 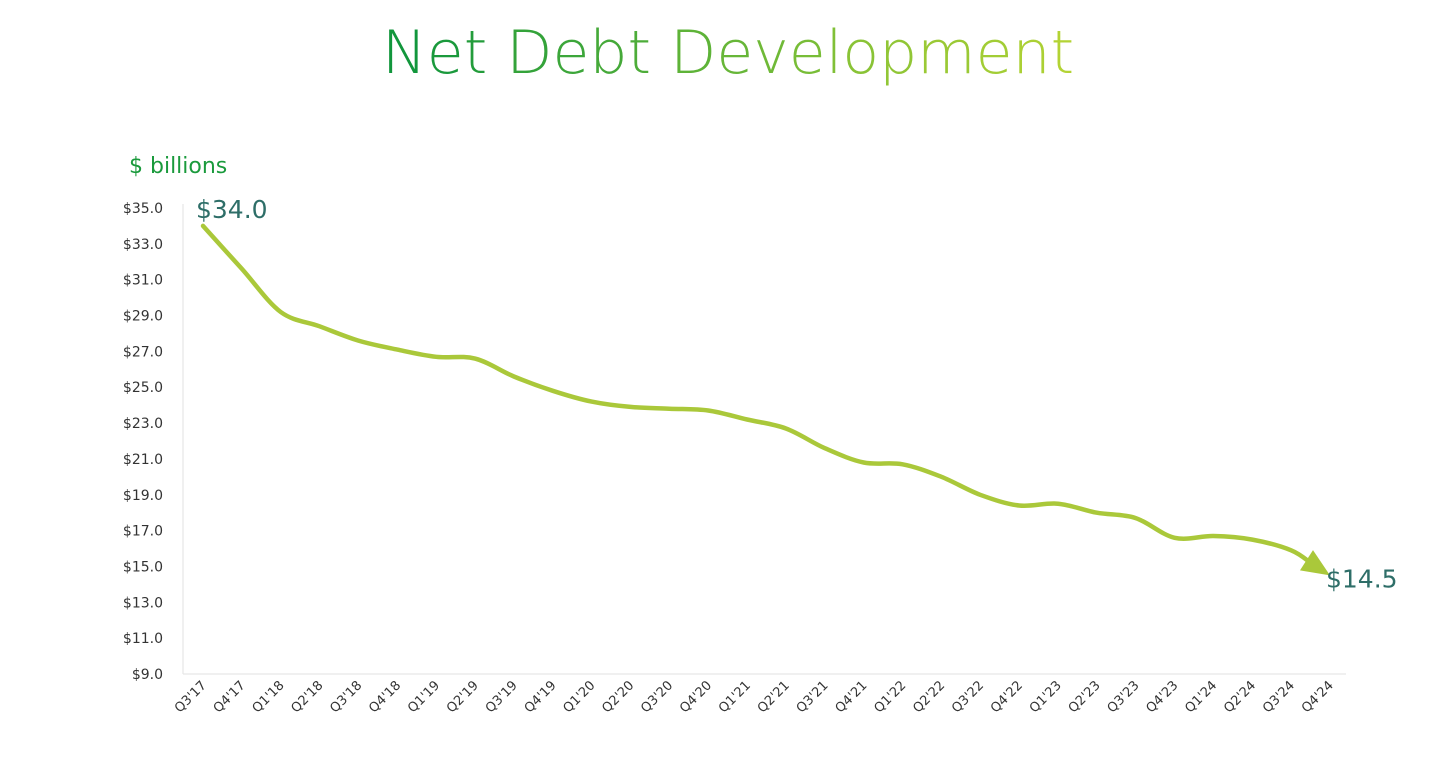 I want to click on x-tick-label: Q1'24, so click(x=1201, y=697).